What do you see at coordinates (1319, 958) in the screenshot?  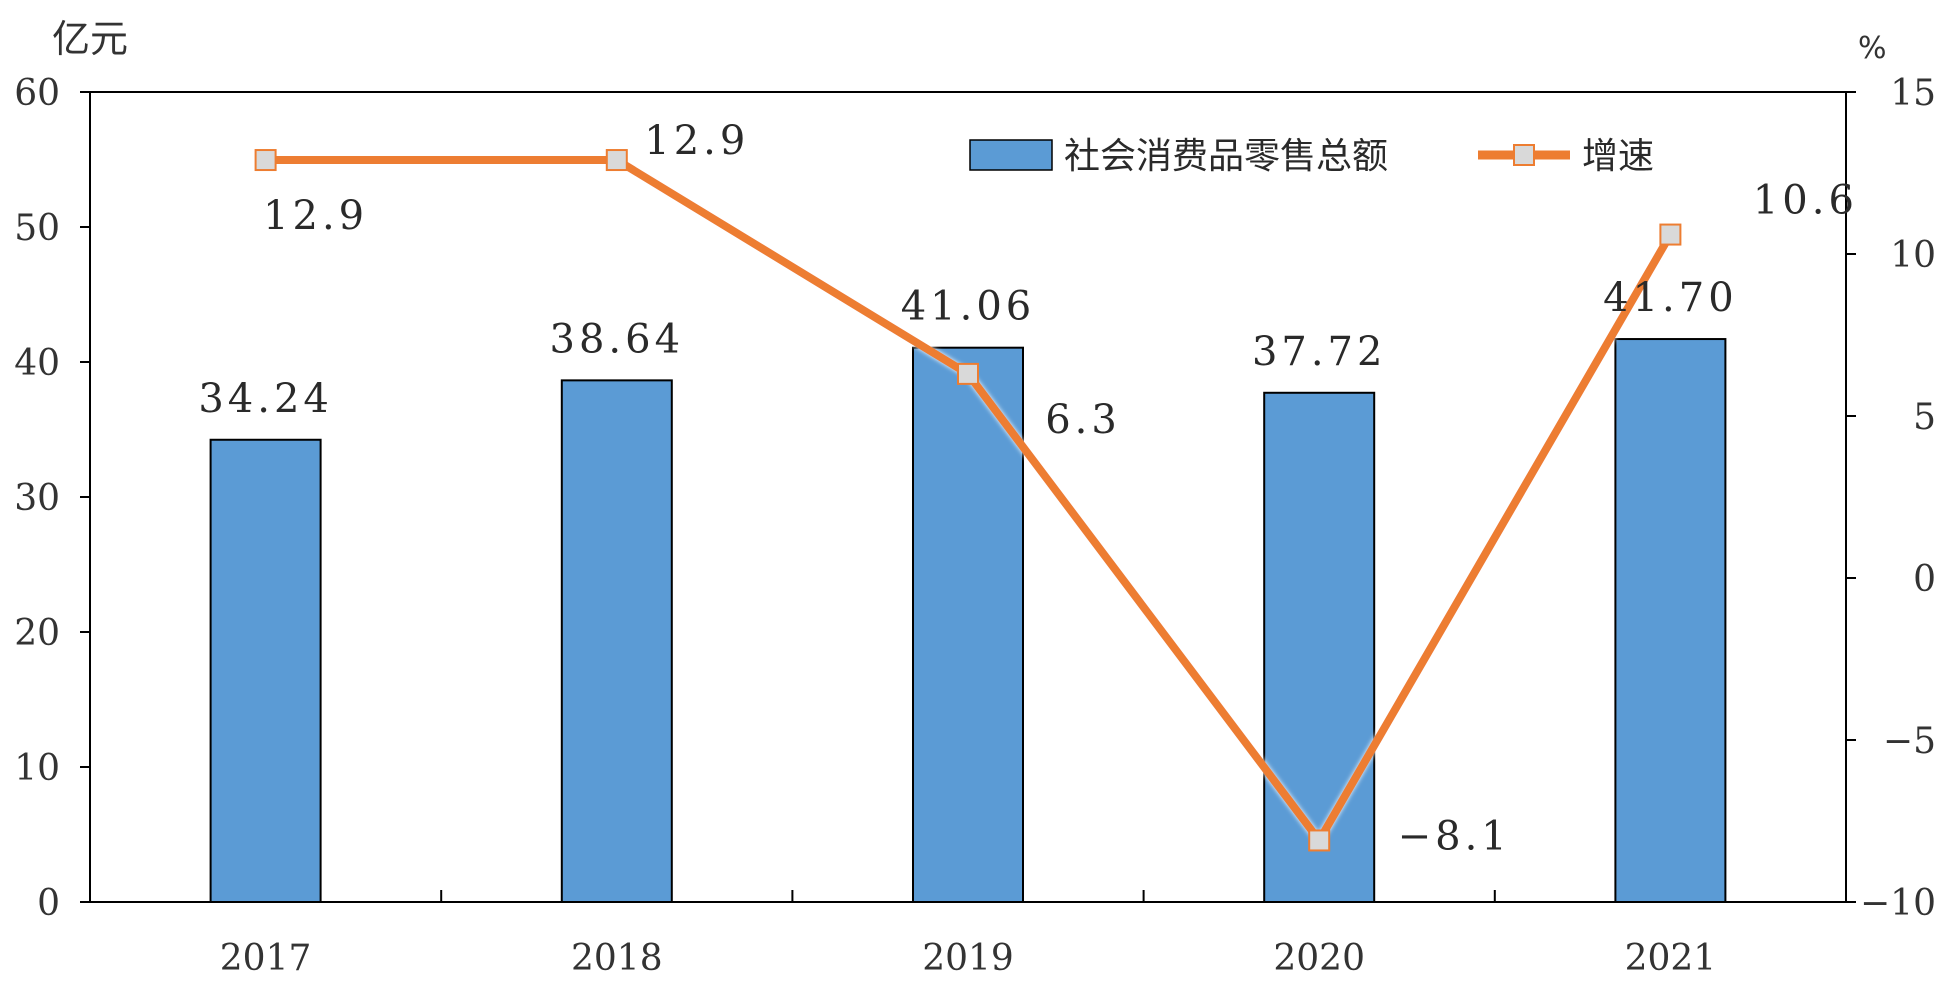 I see `x-tick-label: 2020` at bounding box center [1319, 958].